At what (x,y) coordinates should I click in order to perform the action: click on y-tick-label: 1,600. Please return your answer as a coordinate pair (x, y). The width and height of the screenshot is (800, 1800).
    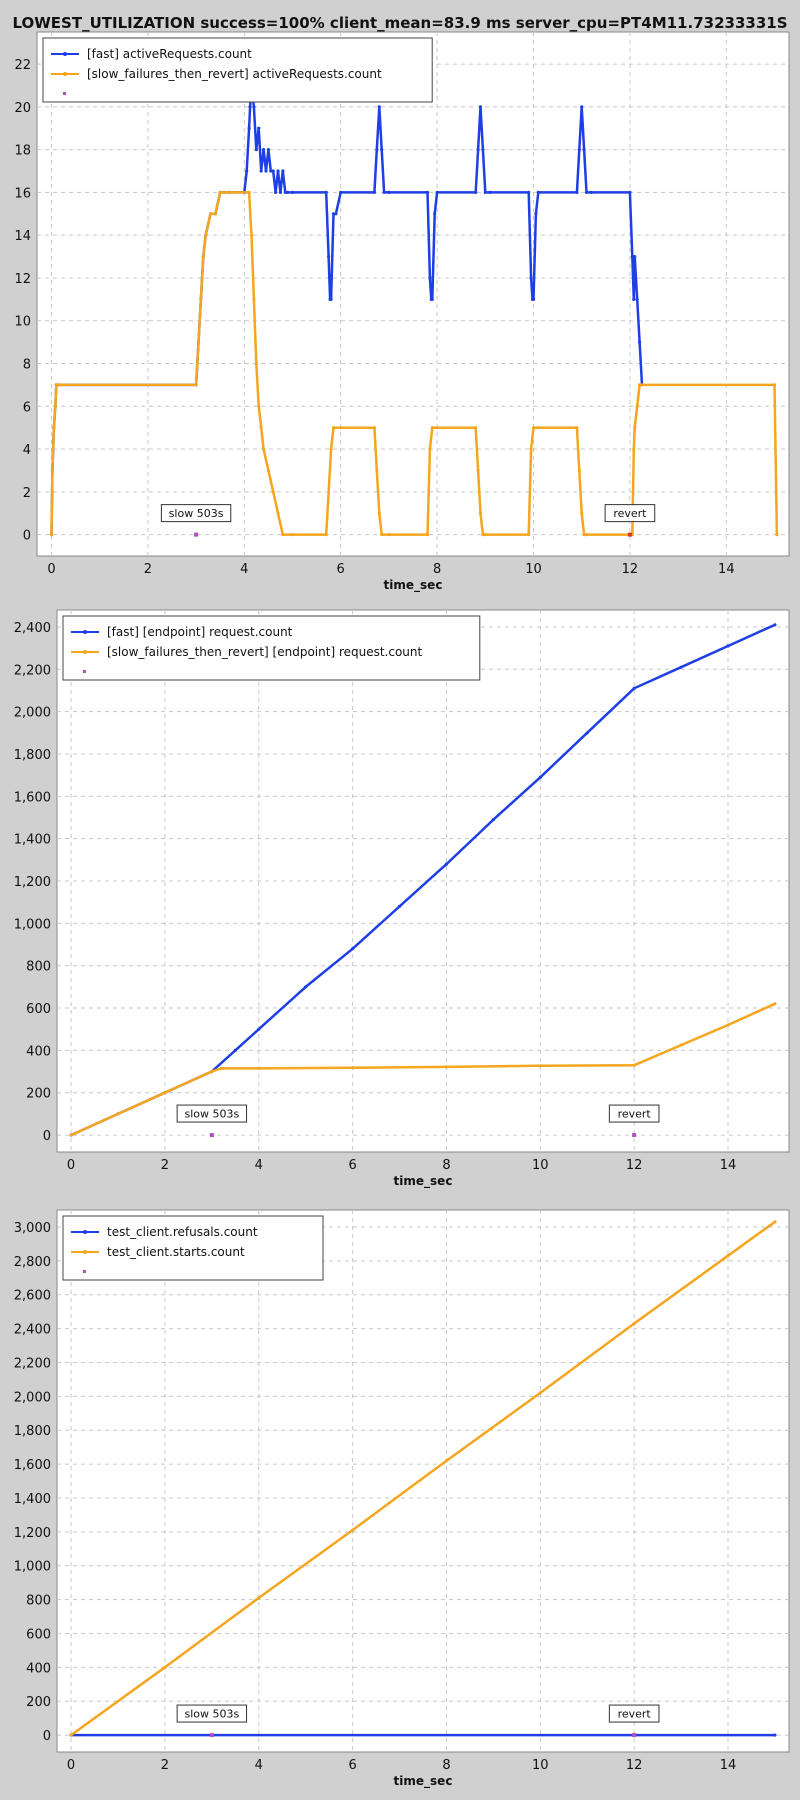
    Looking at the image, I should click on (32, 1465).